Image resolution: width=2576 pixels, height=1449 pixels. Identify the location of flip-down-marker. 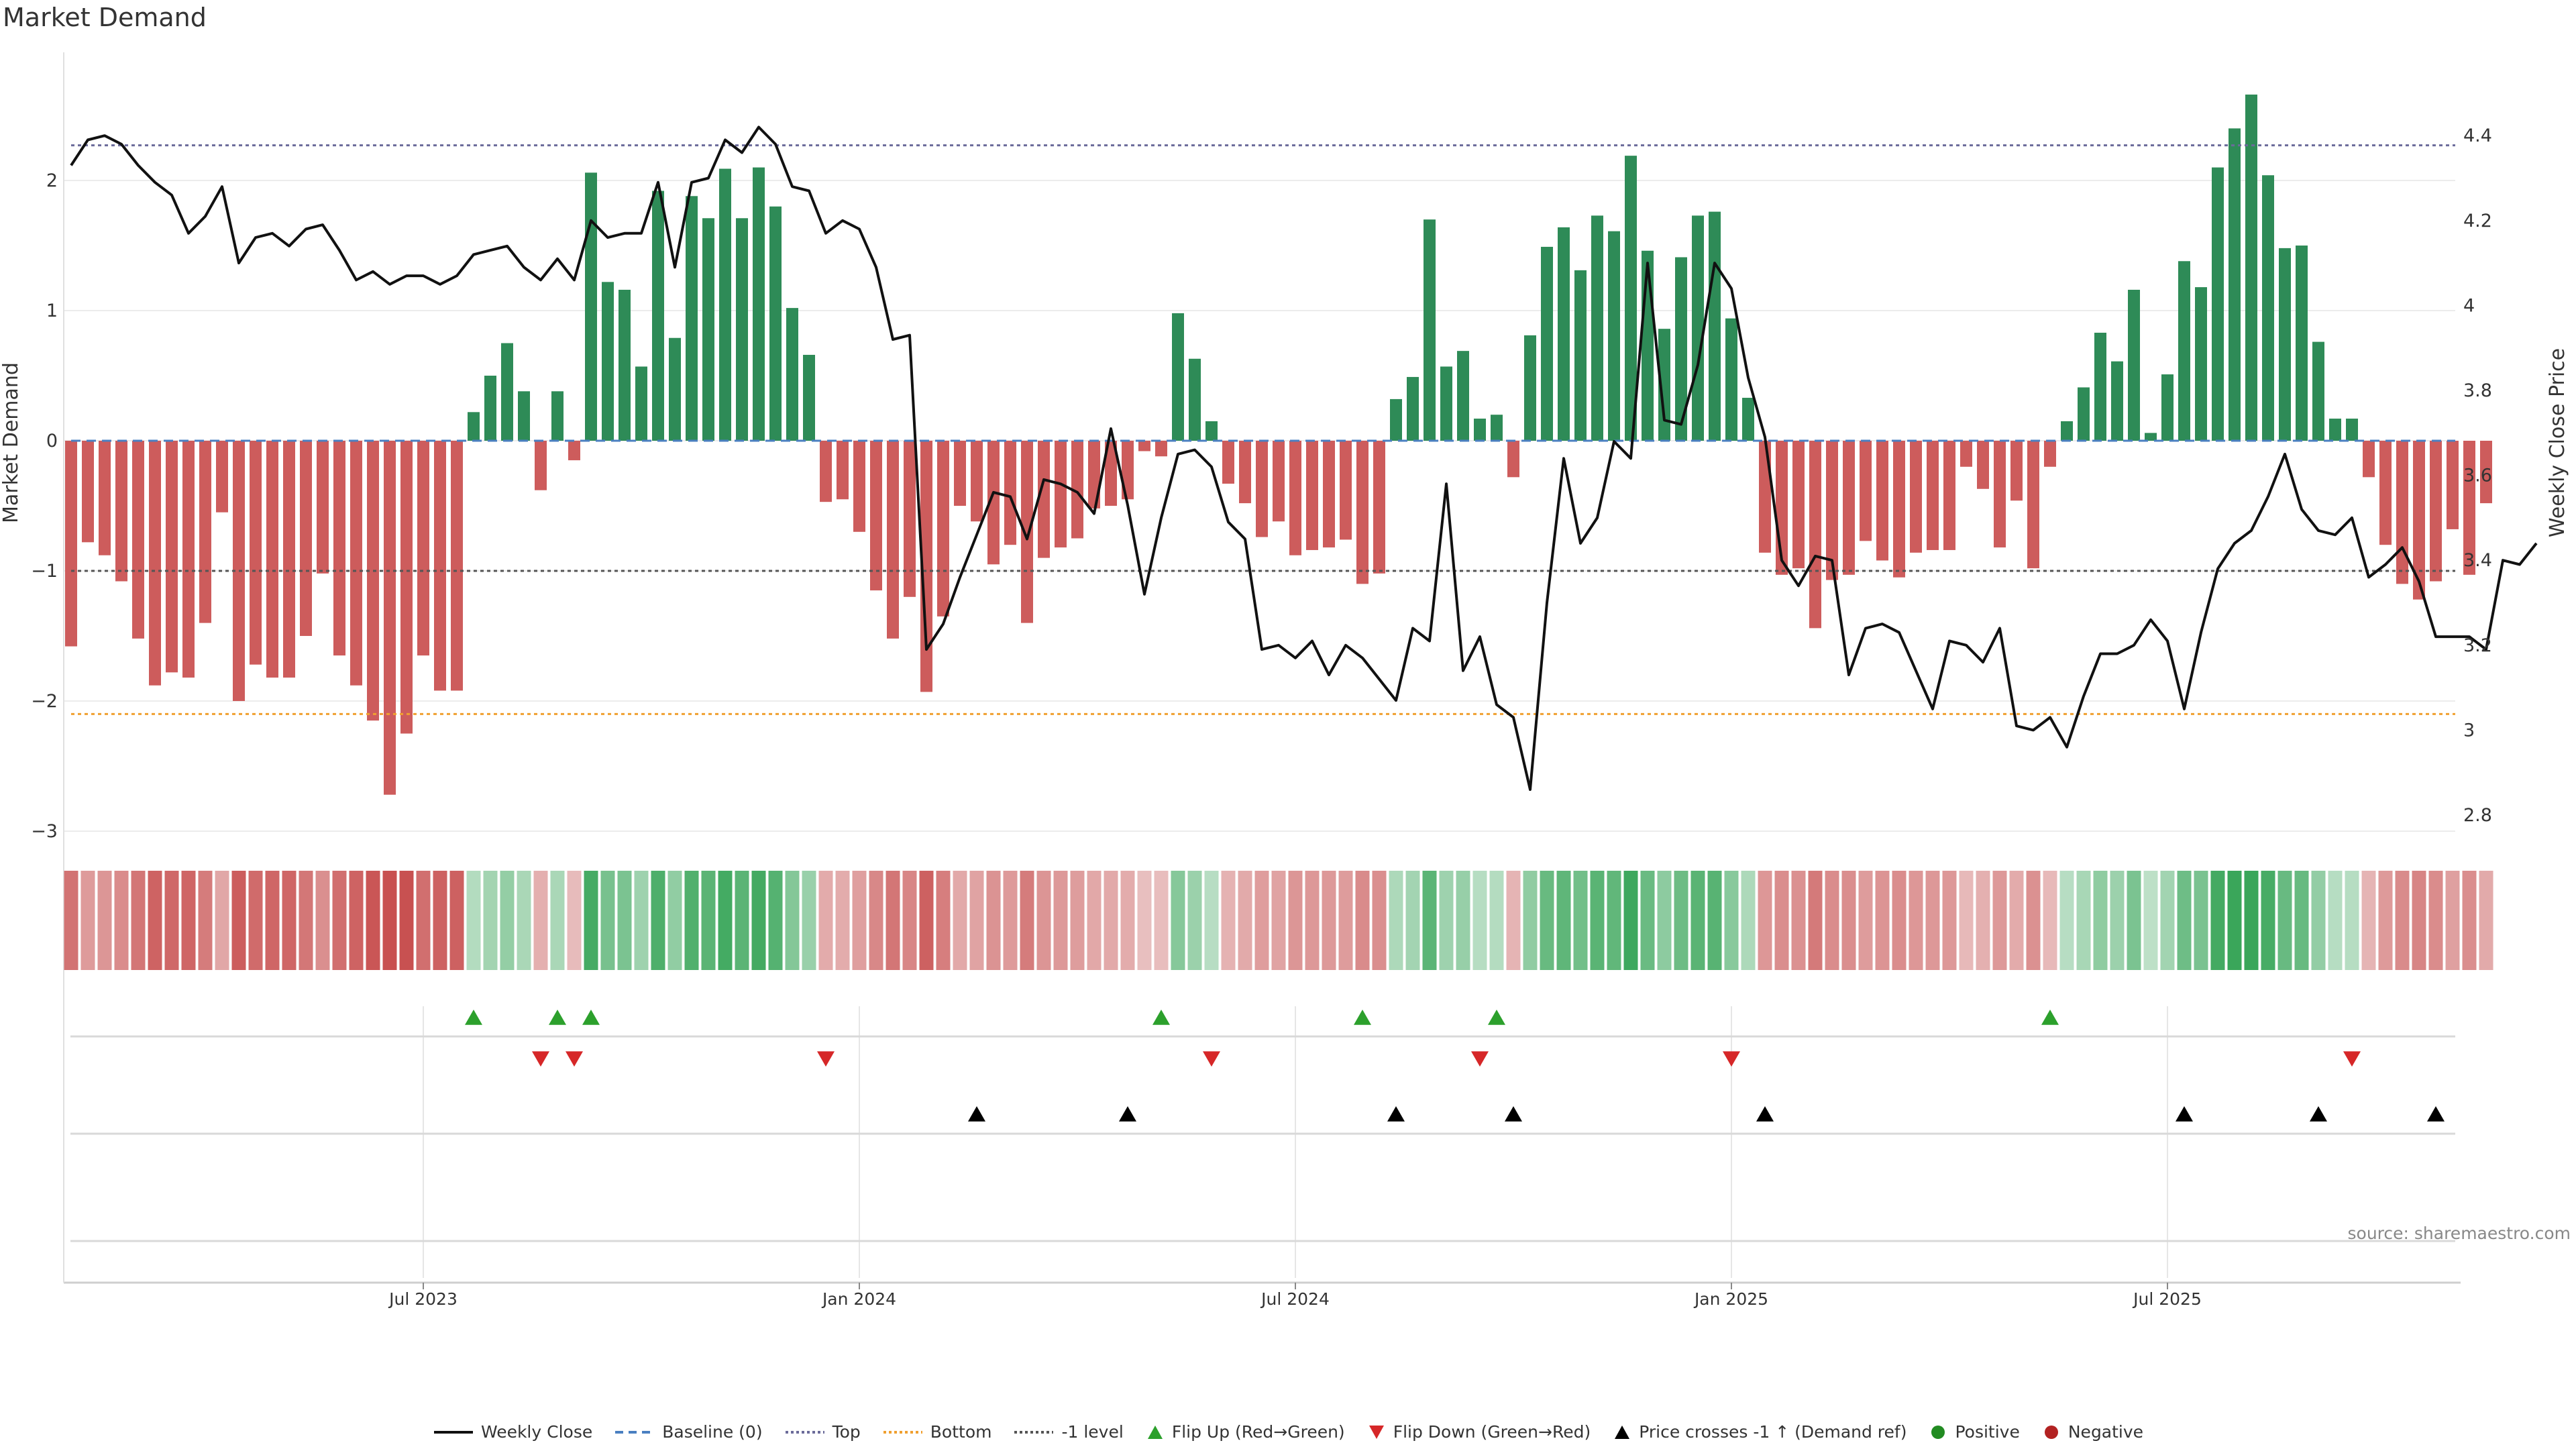
(1211, 1059).